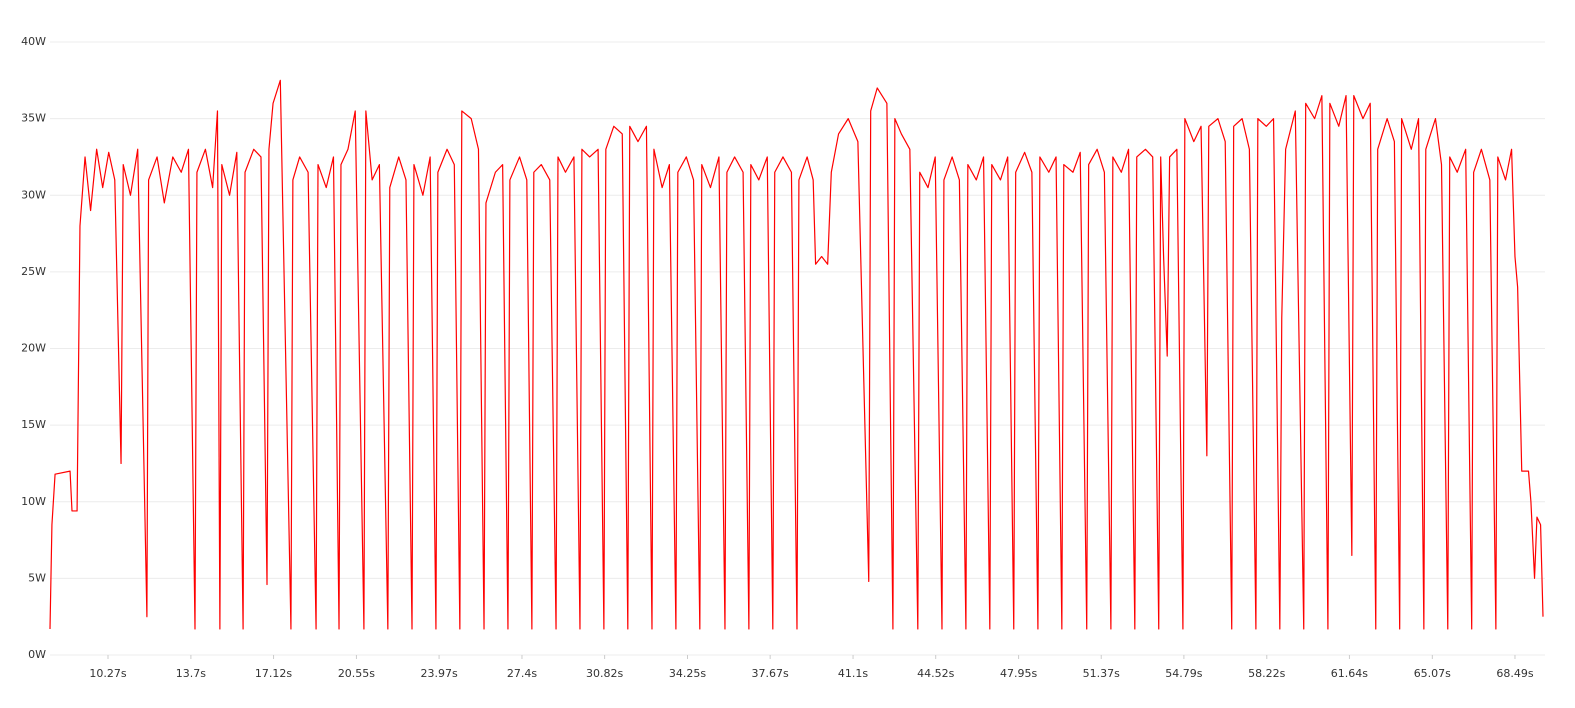 This screenshot has height=708, width=1575. I want to click on x-tick-label: 13.7s, so click(191, 673).